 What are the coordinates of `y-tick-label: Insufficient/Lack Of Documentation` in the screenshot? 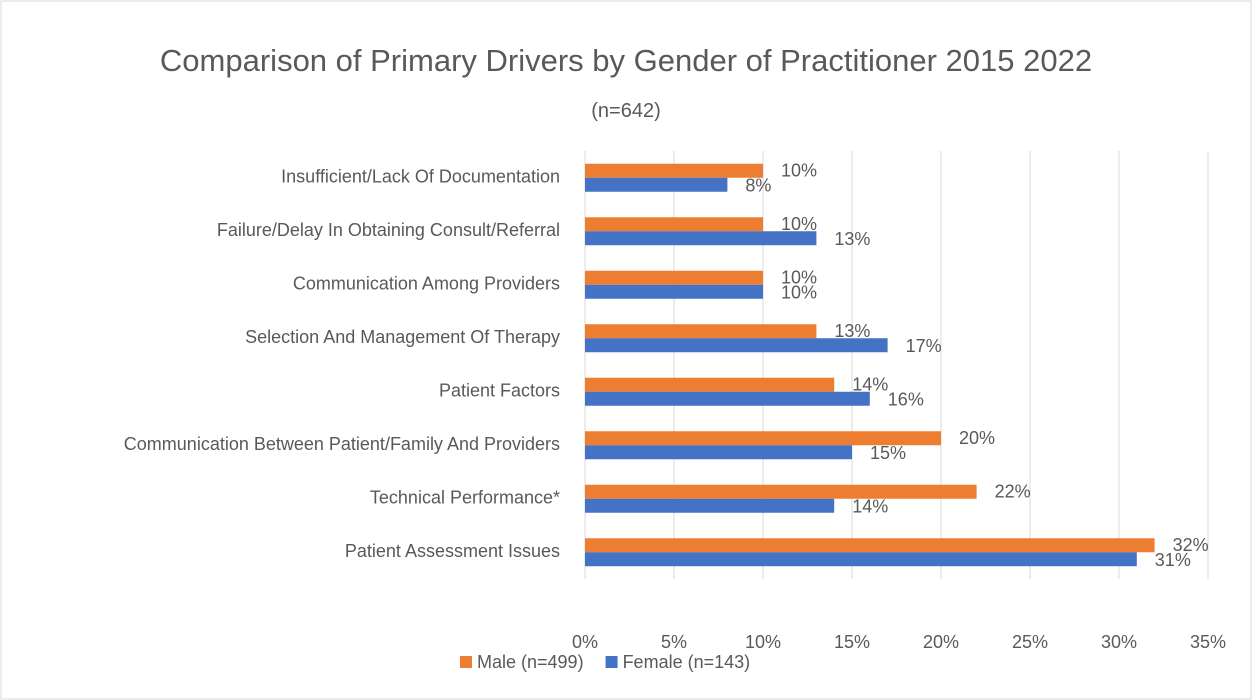 It's located at (420, 177).